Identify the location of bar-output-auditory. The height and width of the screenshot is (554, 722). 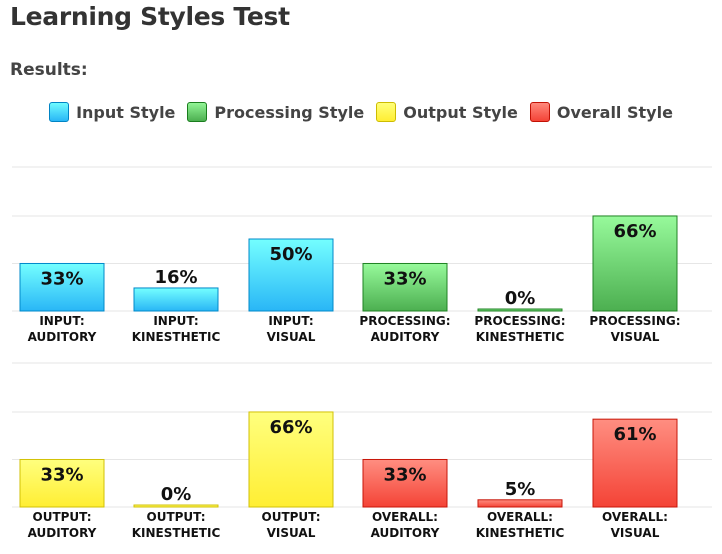
(62, 483).